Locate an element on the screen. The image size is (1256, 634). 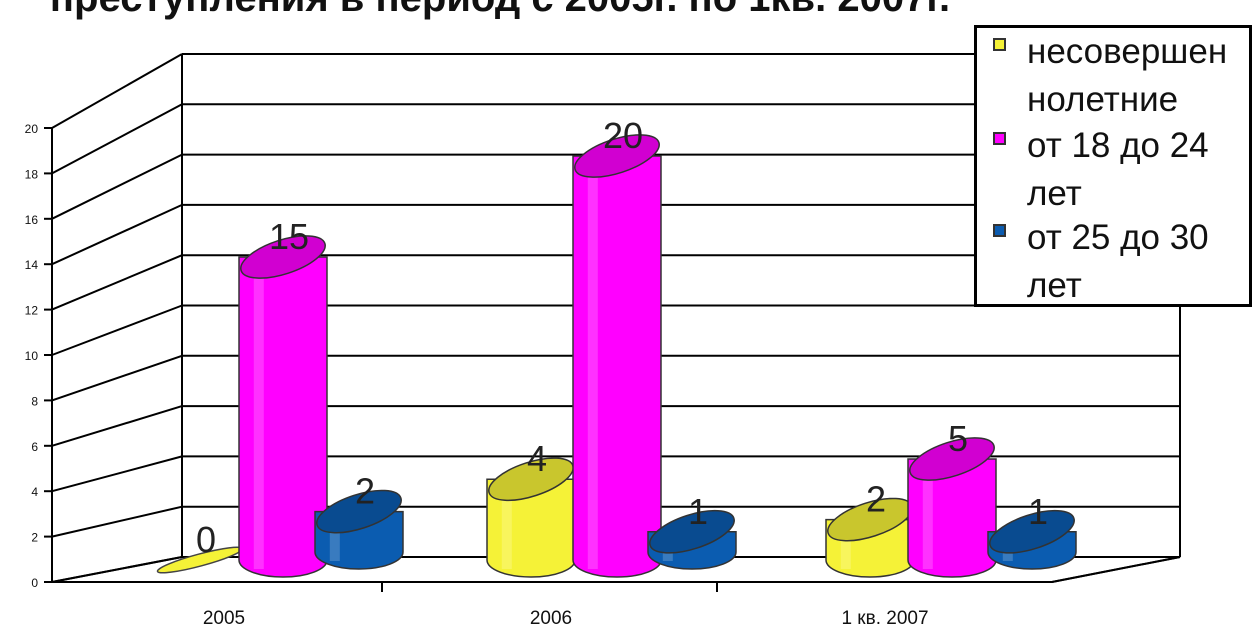
bar-2-1-body is located at coordinates (283, 417).